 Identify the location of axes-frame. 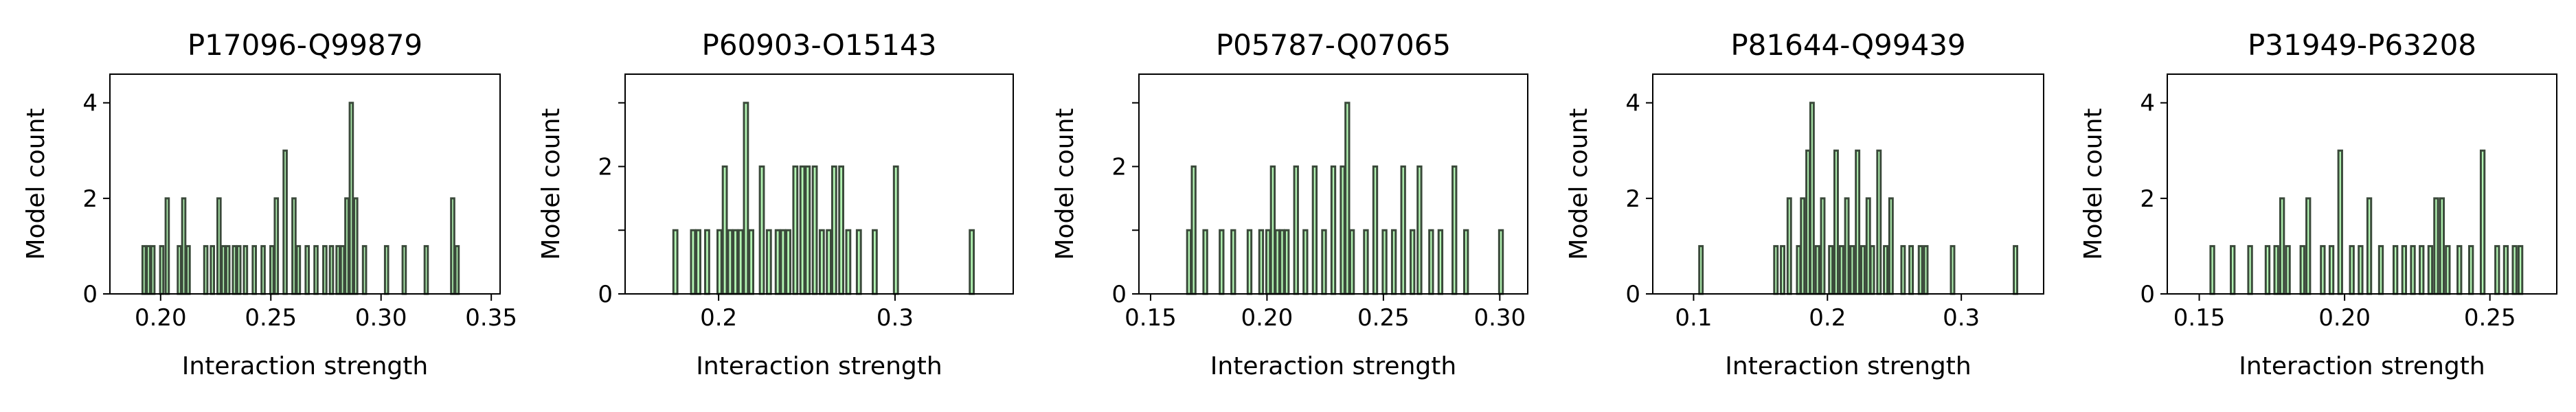
(1848, 184).